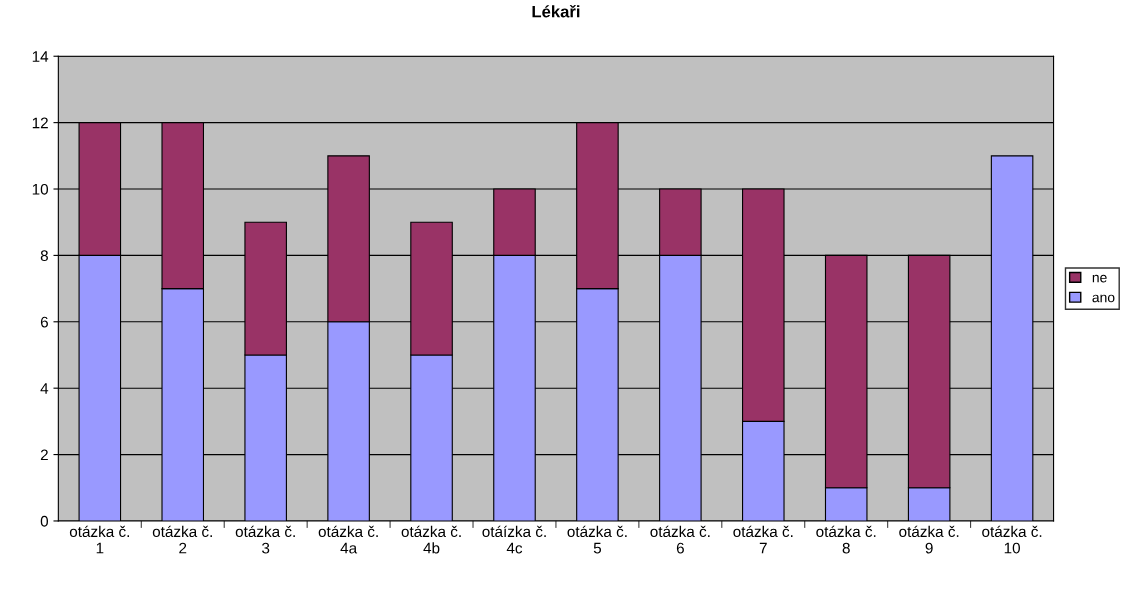 The width and height of the screenshot is (1122, 592). Describe the element at coordinates (44, 322) in the screenshot. I see `y-tick-label: 6` at that location.